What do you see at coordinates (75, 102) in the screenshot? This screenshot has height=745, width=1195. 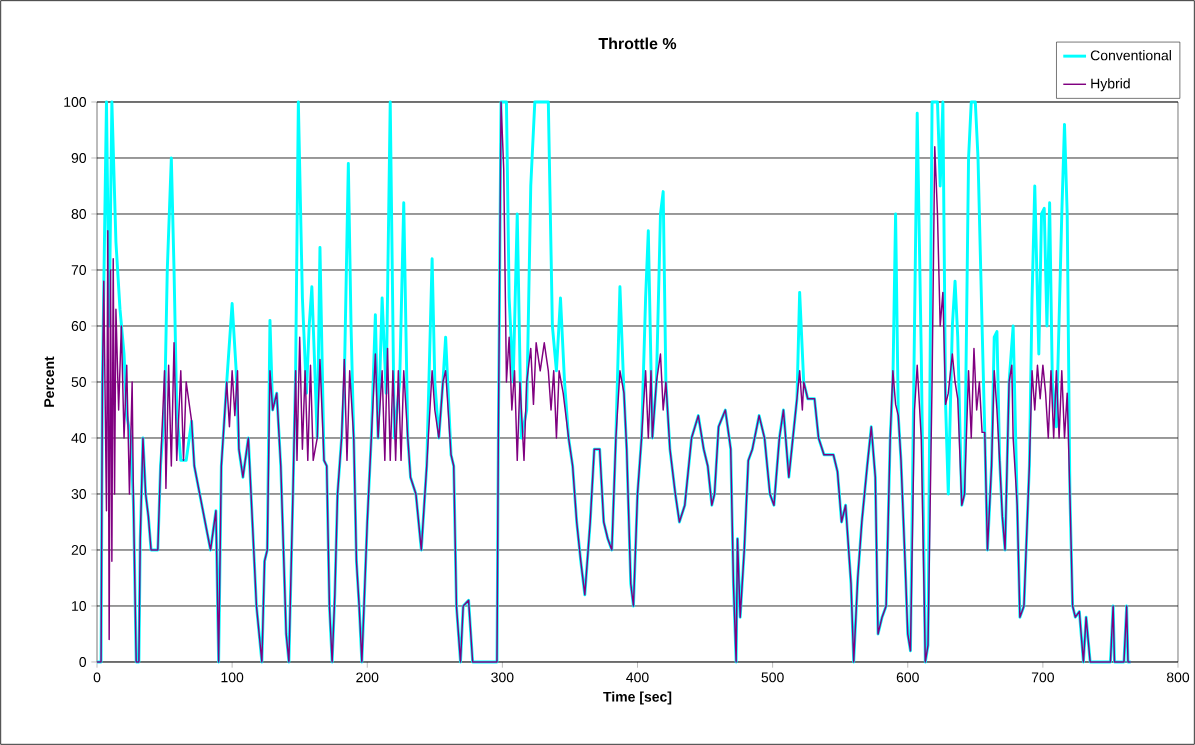 I see `y-tick-label: 100` at bounding box center [75, 102].